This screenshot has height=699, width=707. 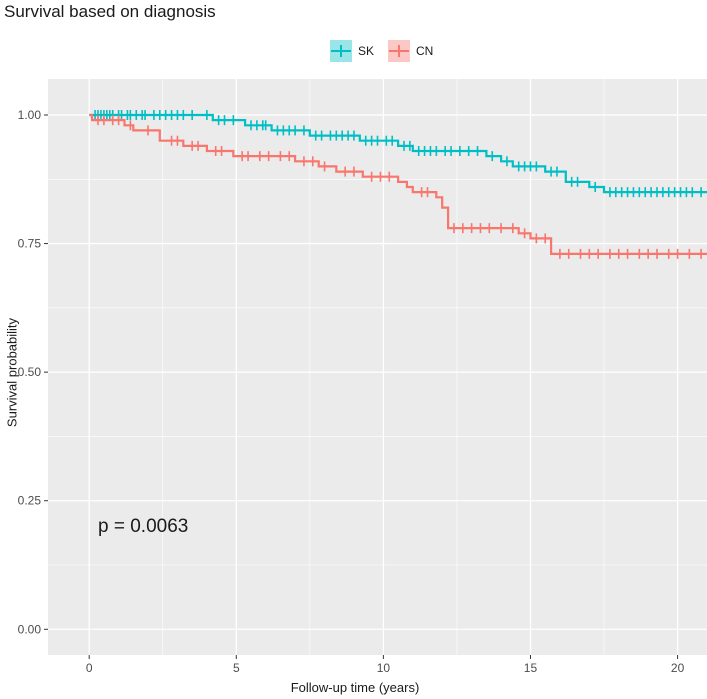 I want to click on x-tick-label: 15, so click(x=531, y=668).